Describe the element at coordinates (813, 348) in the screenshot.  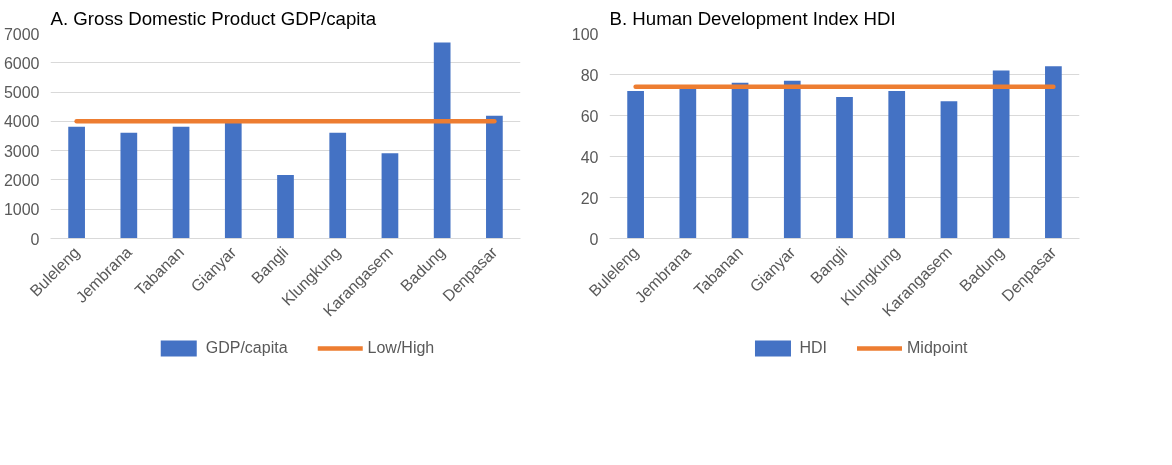
I see `legend-label: HDI` at that location.